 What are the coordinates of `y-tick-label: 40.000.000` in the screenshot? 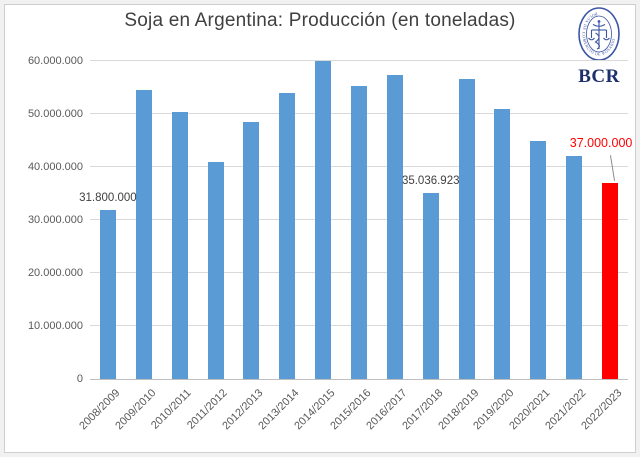 It's located at (55, 167).